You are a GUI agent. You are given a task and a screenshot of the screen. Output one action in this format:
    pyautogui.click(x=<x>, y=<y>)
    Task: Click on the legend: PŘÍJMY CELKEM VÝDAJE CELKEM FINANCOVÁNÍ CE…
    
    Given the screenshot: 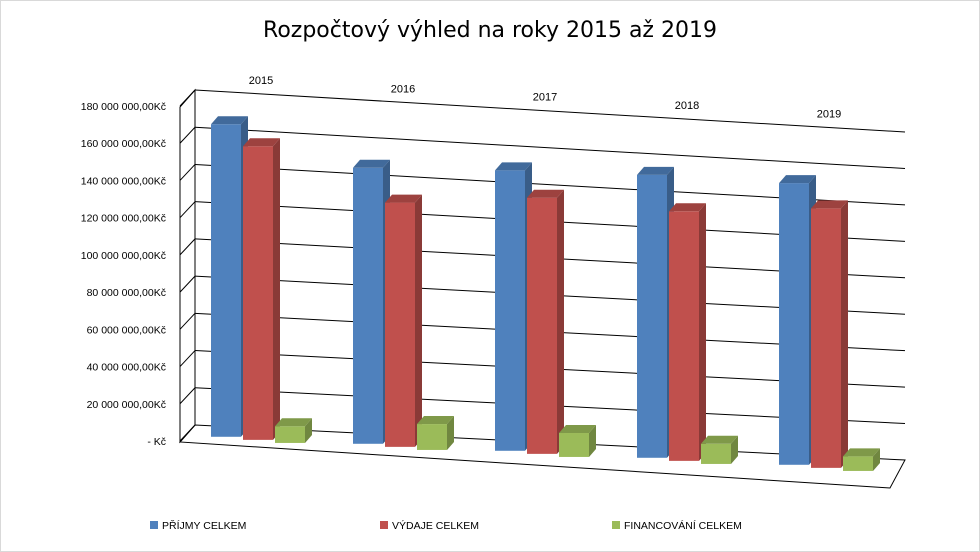 What is the action you would take?
    pyautogui.click(x=446, y=525)
    